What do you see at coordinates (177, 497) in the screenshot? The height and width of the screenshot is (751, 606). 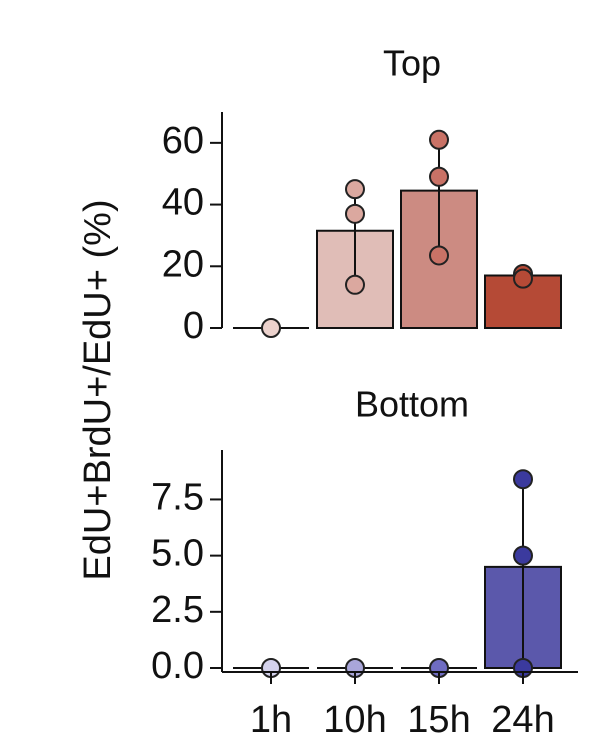 I see `y-tick-label: 7.5` at bounding box center [177, 497].